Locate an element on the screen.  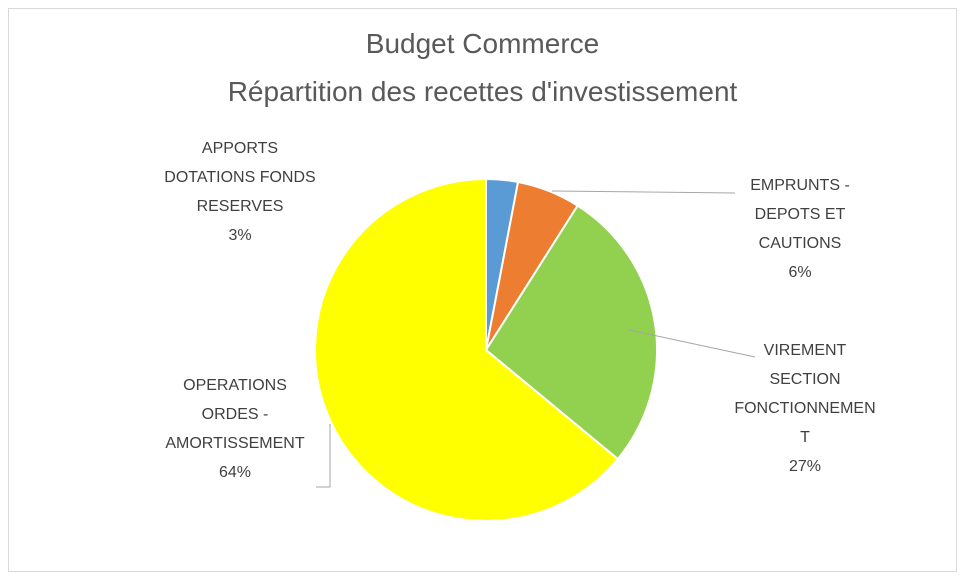
slice-label: EMPRUNTS - DEPOTS ET CAUTIONS 6% is located at coordinates (800, 229).